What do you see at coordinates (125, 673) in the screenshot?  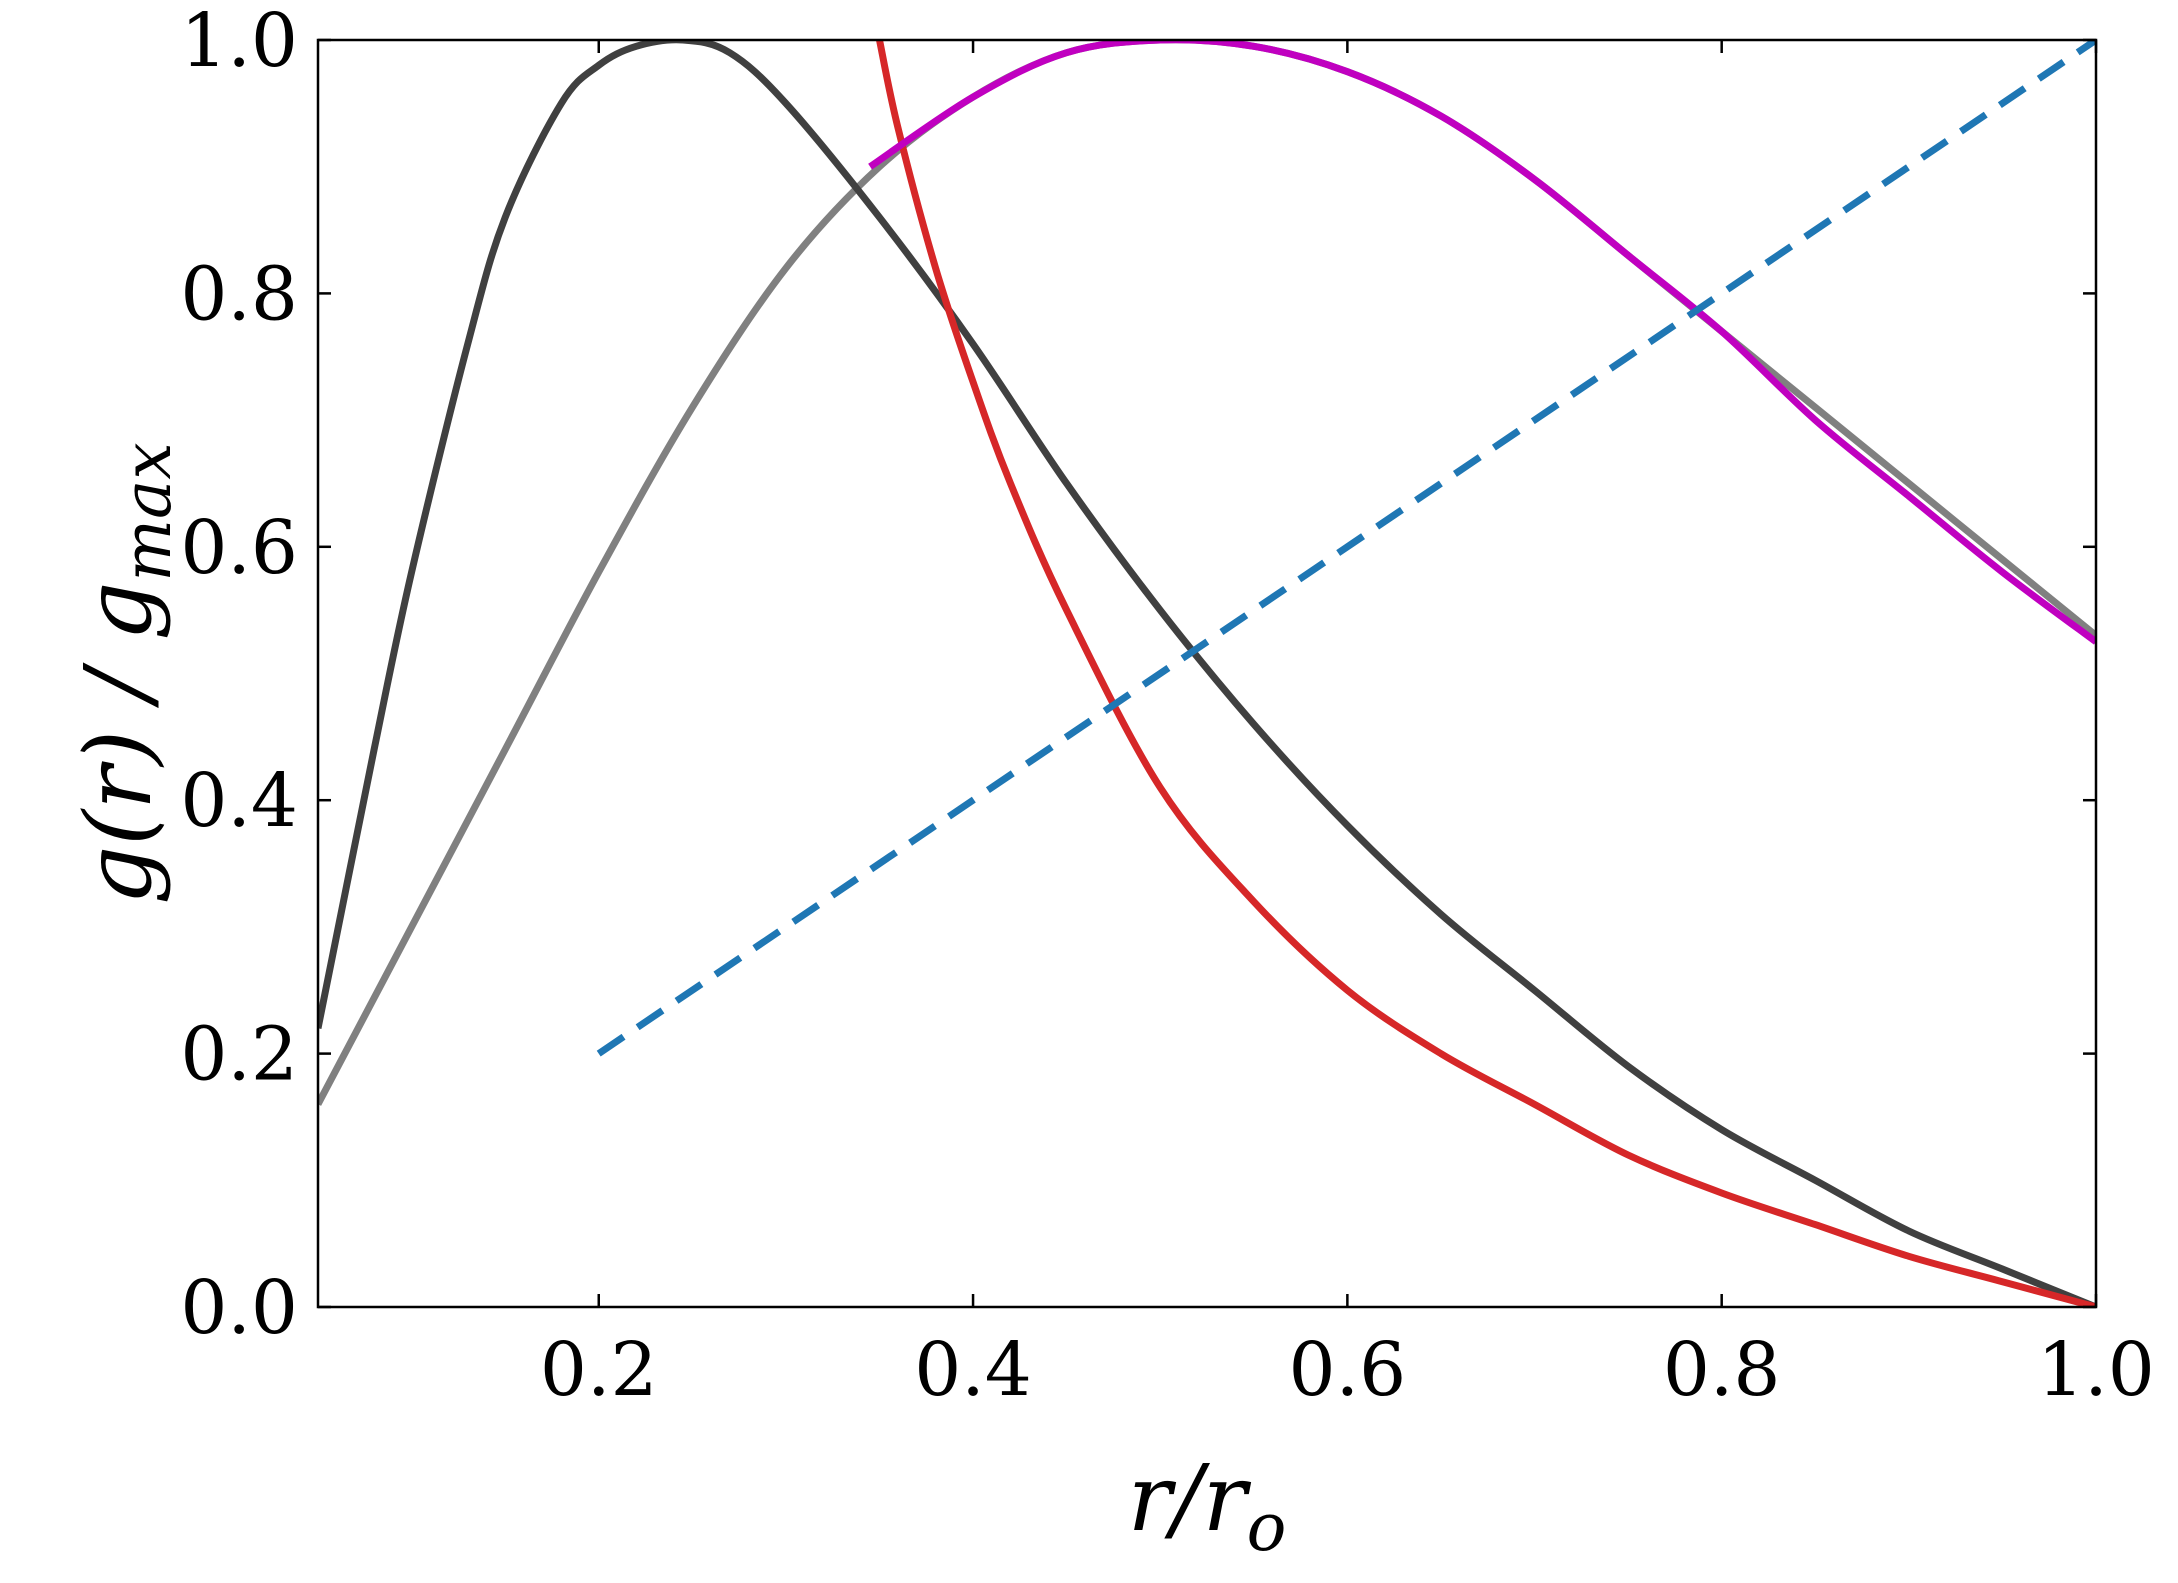 I see `y-axis-label: g(r) / gmax` at bounding box center [125, 673].